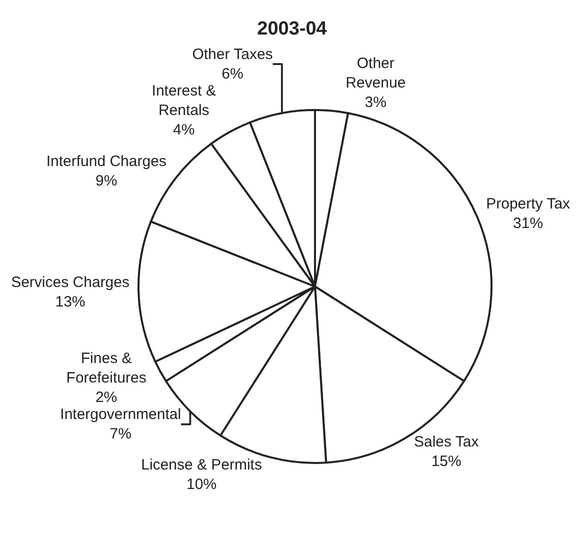  Describe the element at coordinates (376, 73) in the screenshot. I see `slice-label: Other Revenue` at that location.